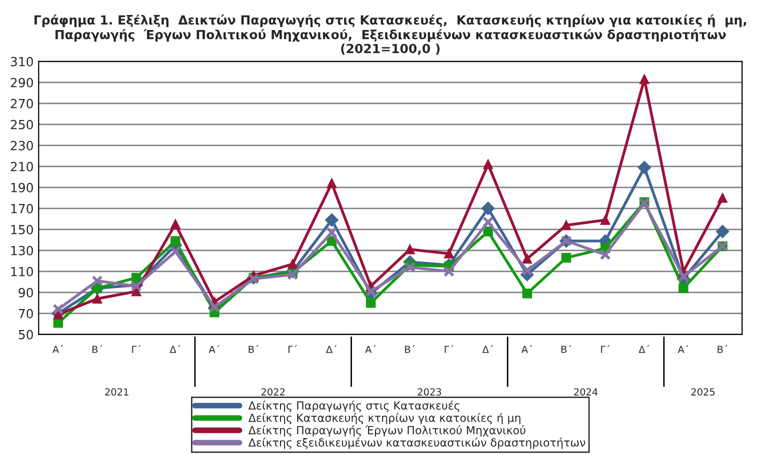 Image resolution: width=773 pixels, height=455 pixels. I want to click on text: 2024, so click(586, 392).